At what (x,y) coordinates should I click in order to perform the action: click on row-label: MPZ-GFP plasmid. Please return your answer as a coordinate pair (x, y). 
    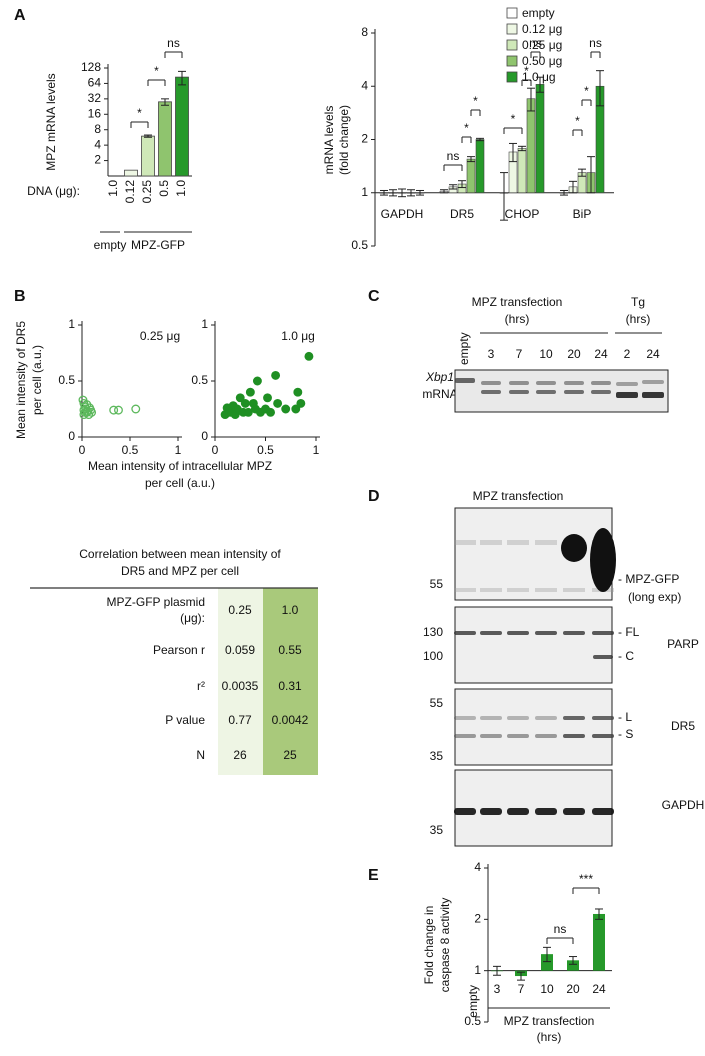
    Looking at the image, I should click on (156, 602).